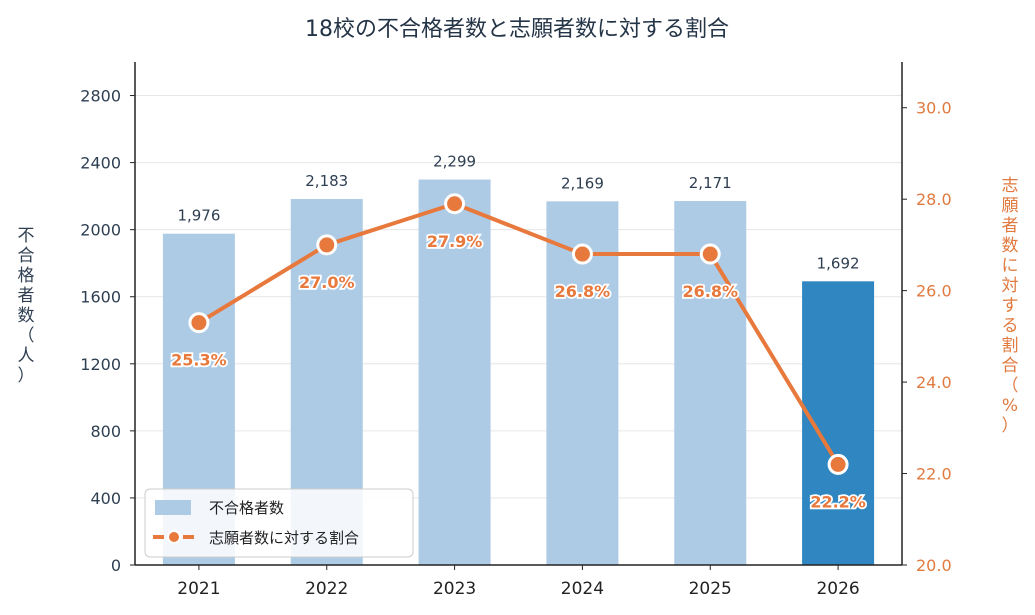  I want to click on right-tick-label: 20.0, so click(934, 565).